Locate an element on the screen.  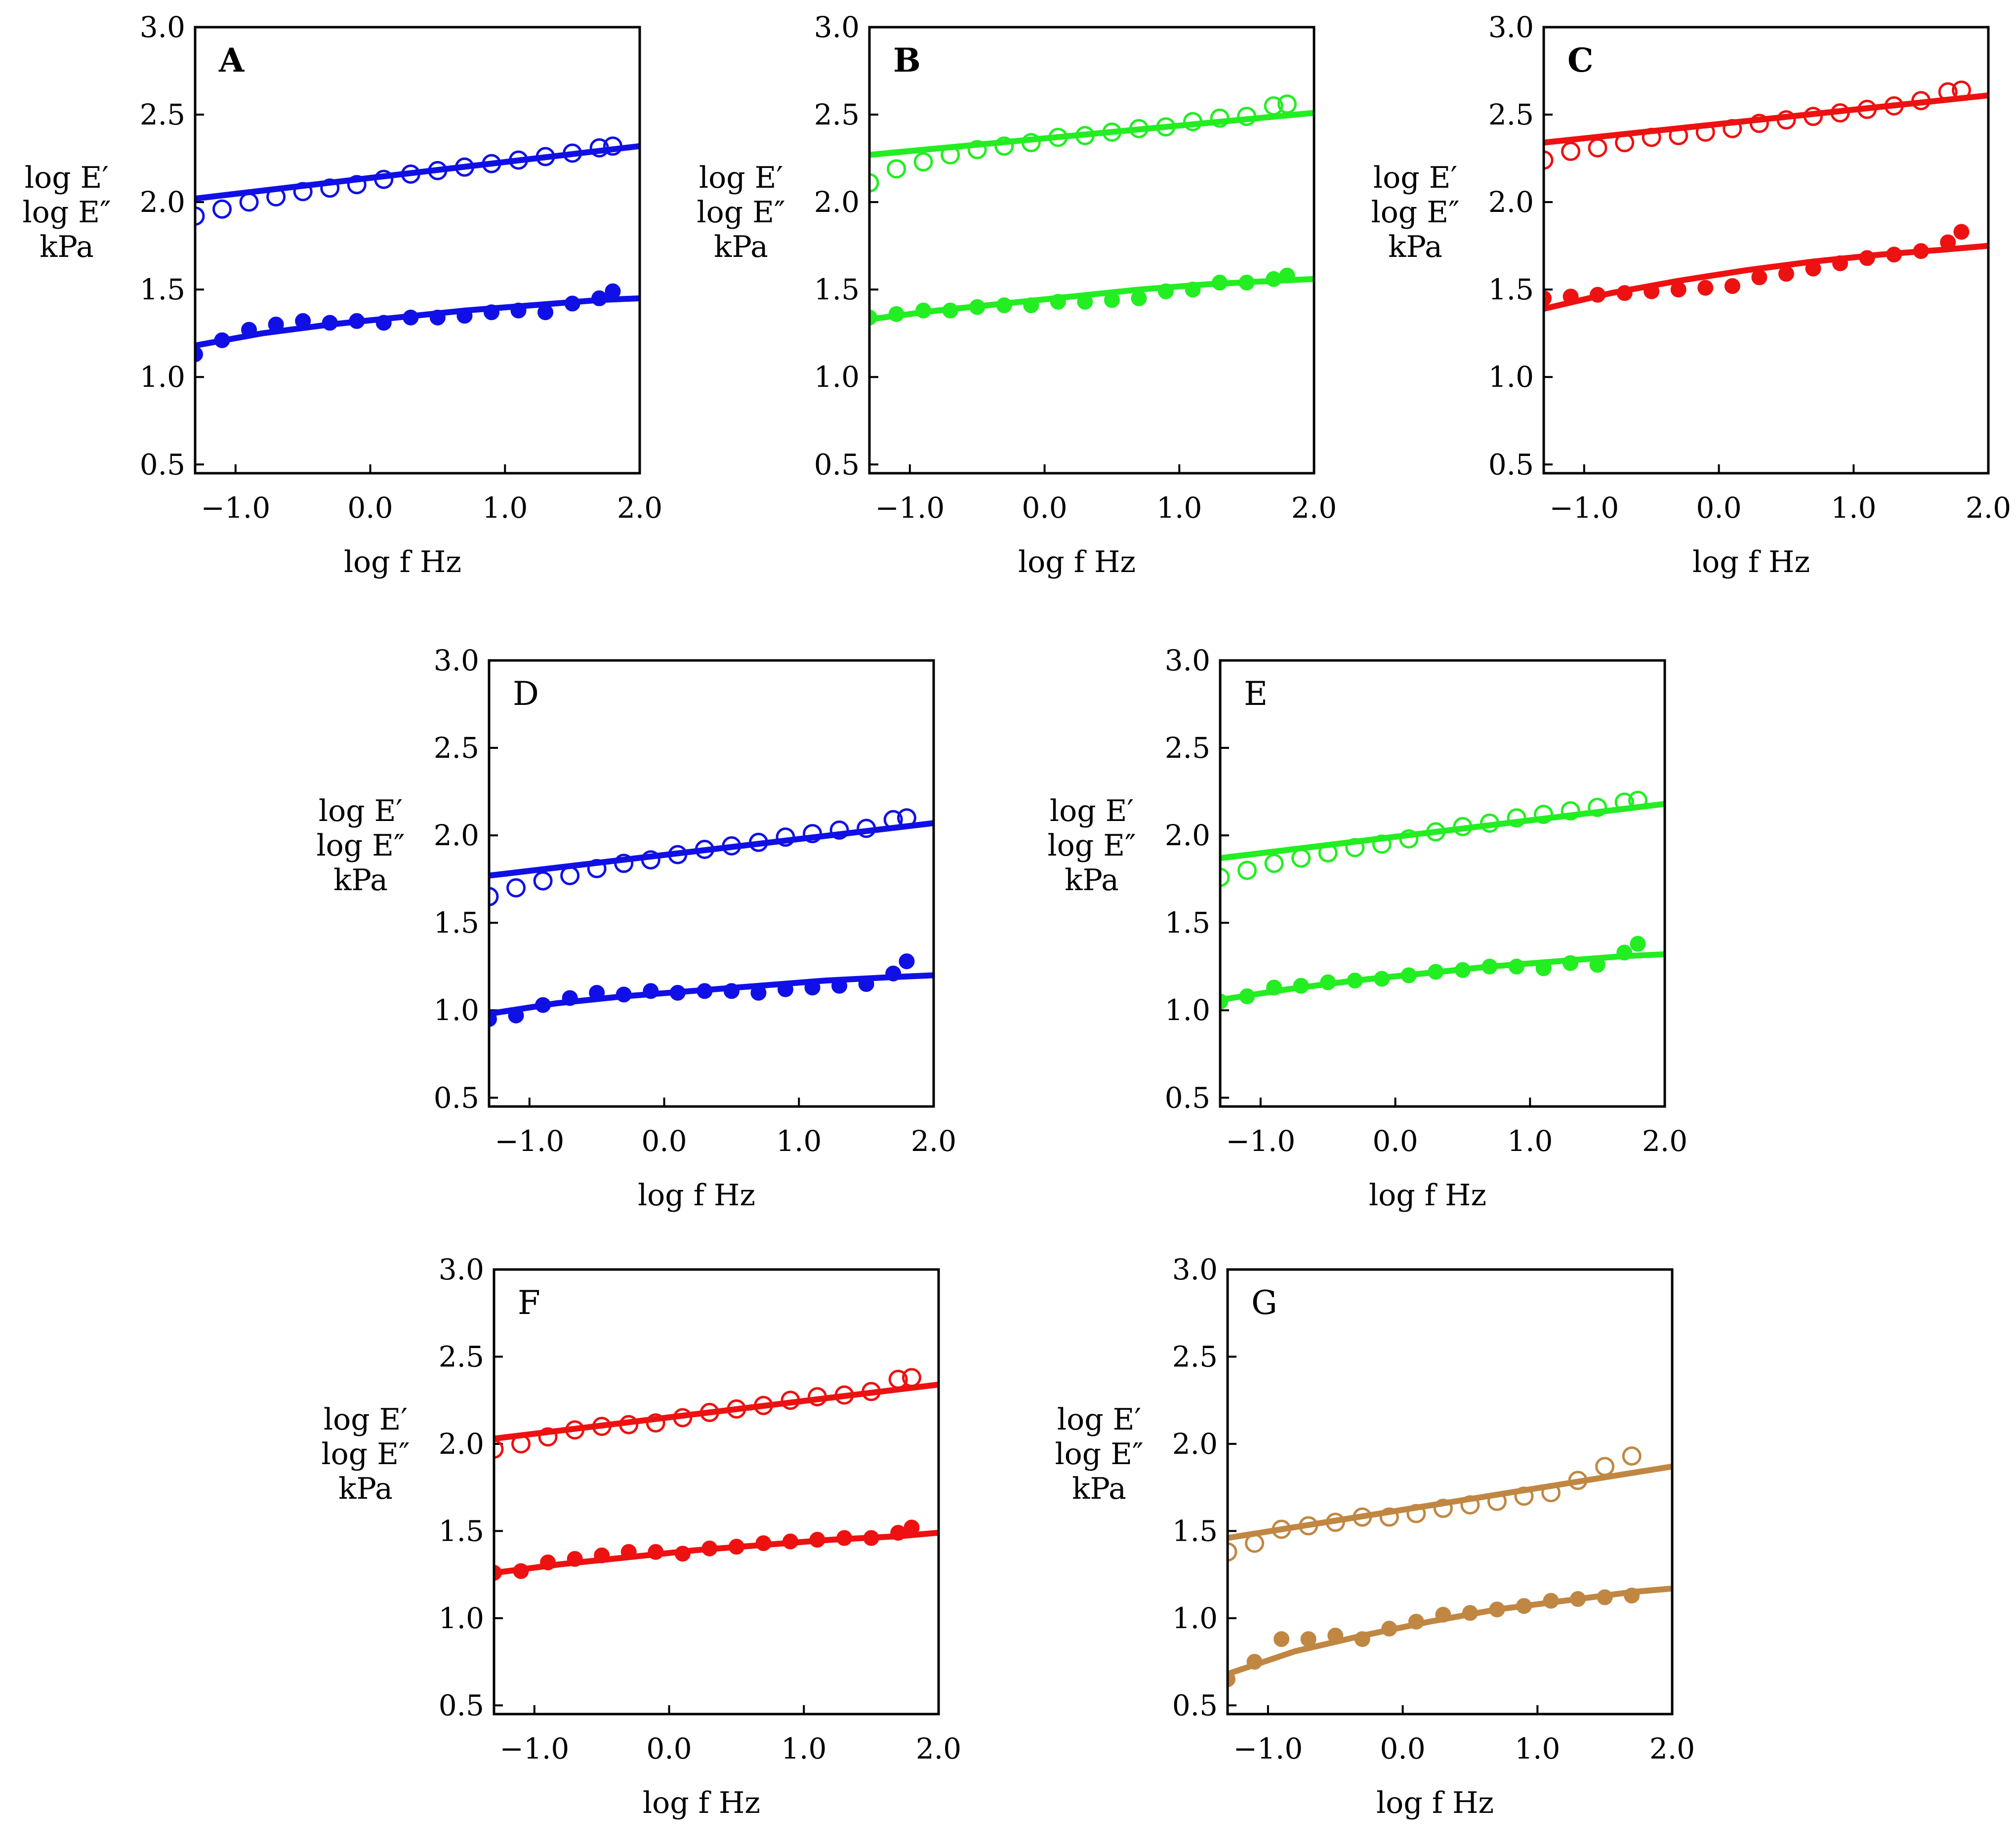
panel-label: F is located at coordinates (529, 1303).